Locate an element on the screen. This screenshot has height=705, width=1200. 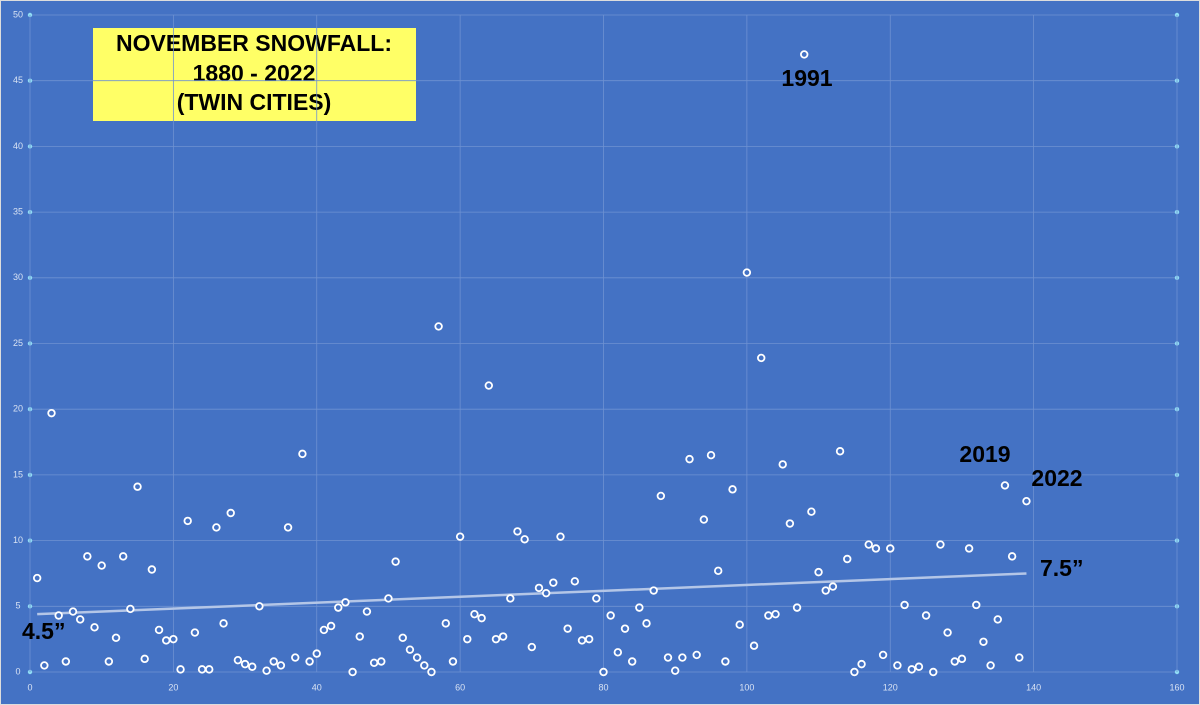
x-tick-label: 160 is located at coordinates (1176, 687).